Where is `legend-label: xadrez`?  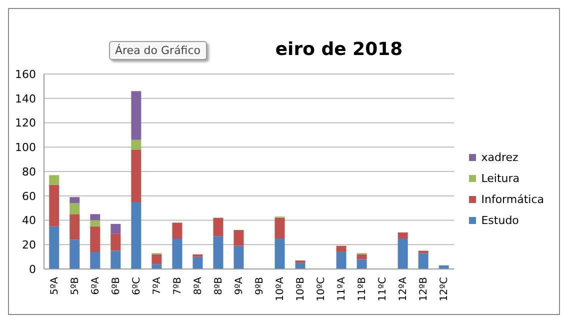
legend-label: xadrez is located at coordinates (499, 157).